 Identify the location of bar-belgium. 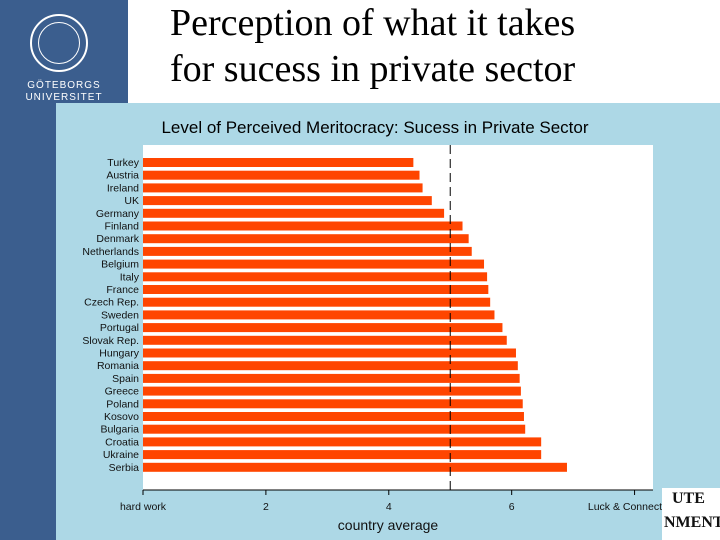
(314, 264).